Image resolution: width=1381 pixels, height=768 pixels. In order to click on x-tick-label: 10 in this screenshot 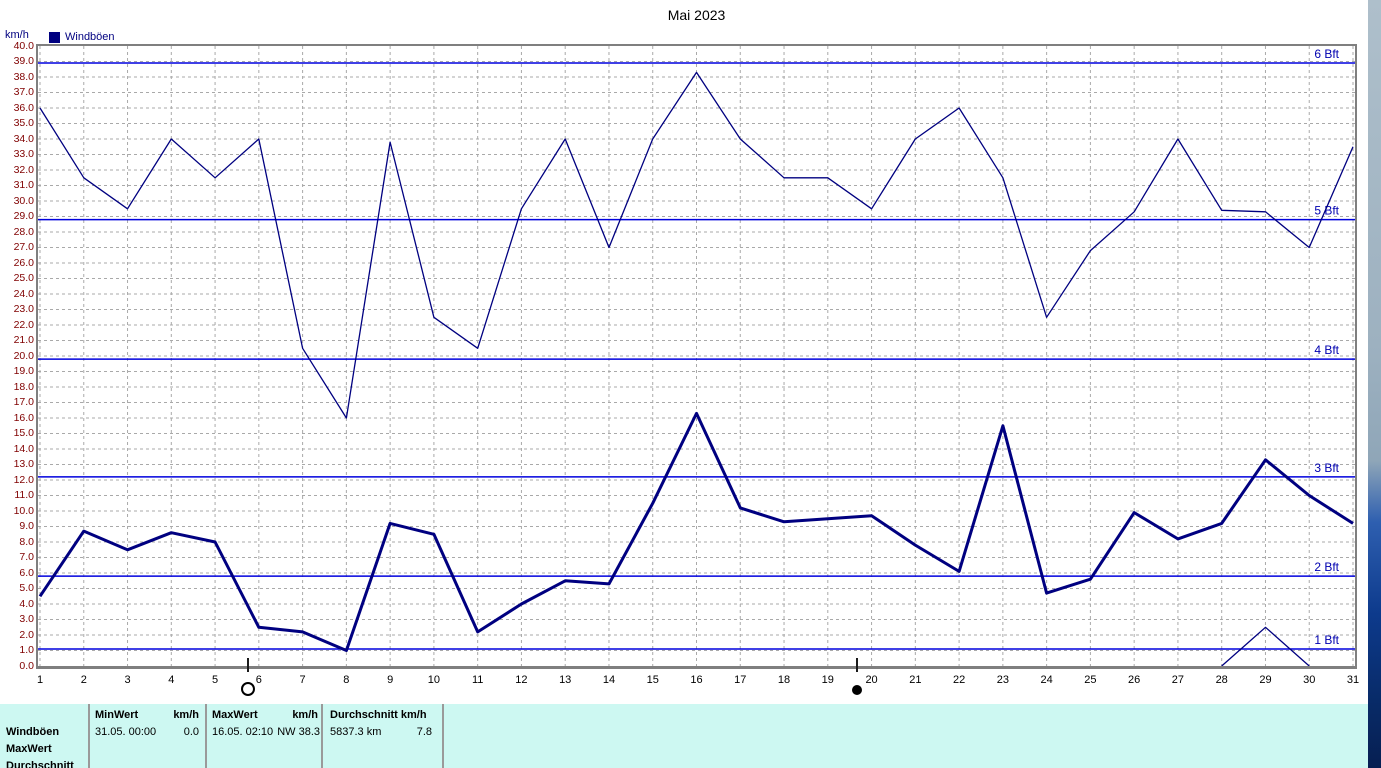, I will do `click(434, 680)`.